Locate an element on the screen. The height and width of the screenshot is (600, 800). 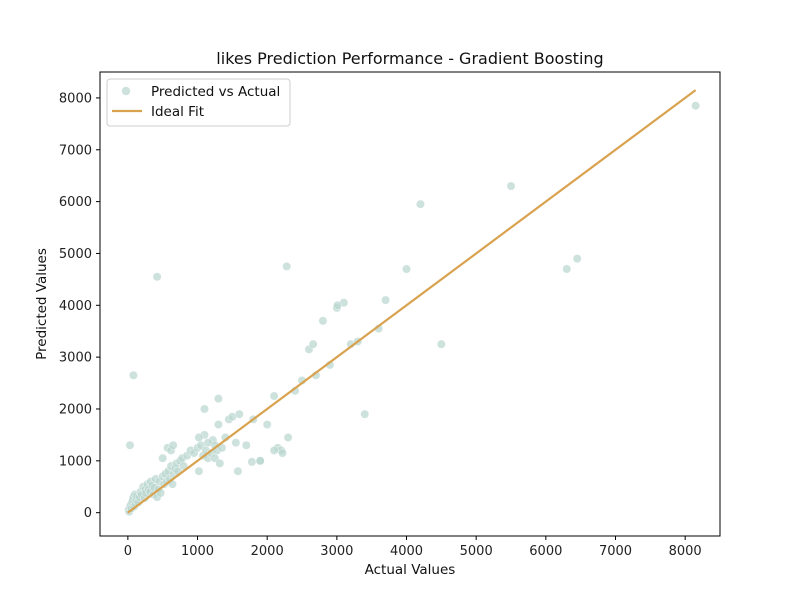
legend-point-marker is located at coordinates (126, 91).